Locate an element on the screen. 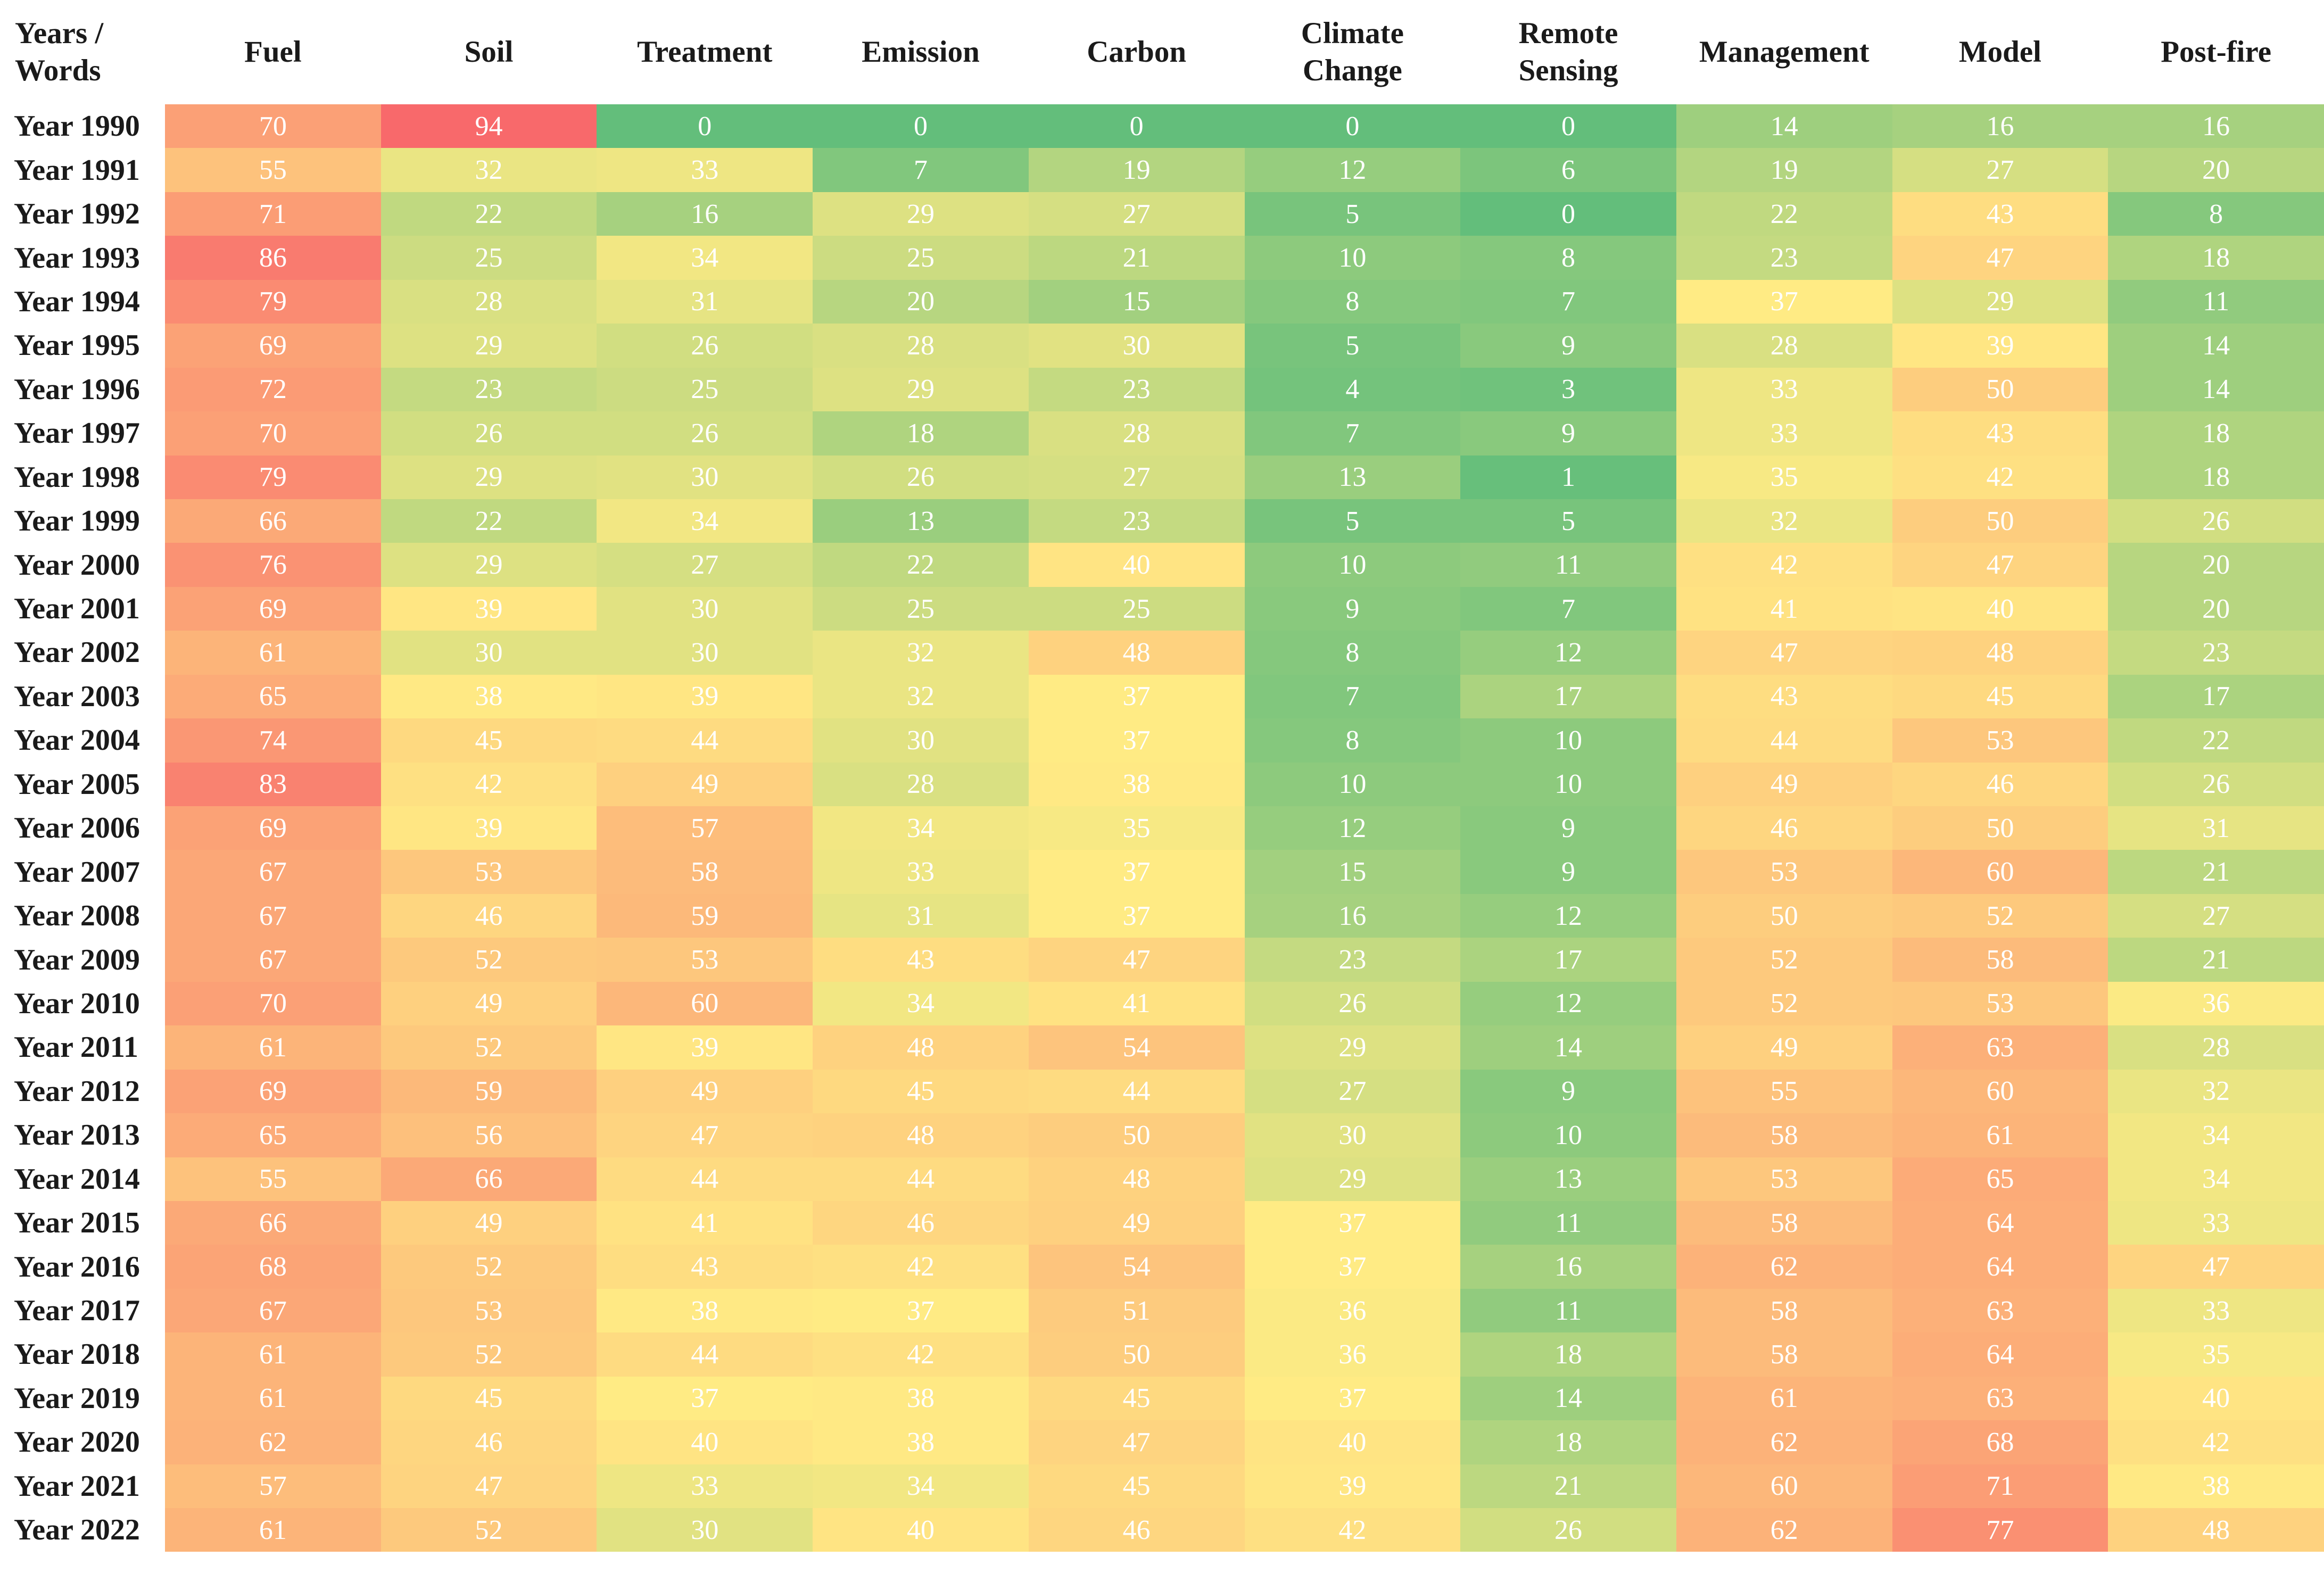 The width and height of the screenshot is (2324, 1573). heatmap-cell-year-1992-treatment: 16 is located at coordinates (705, 214).